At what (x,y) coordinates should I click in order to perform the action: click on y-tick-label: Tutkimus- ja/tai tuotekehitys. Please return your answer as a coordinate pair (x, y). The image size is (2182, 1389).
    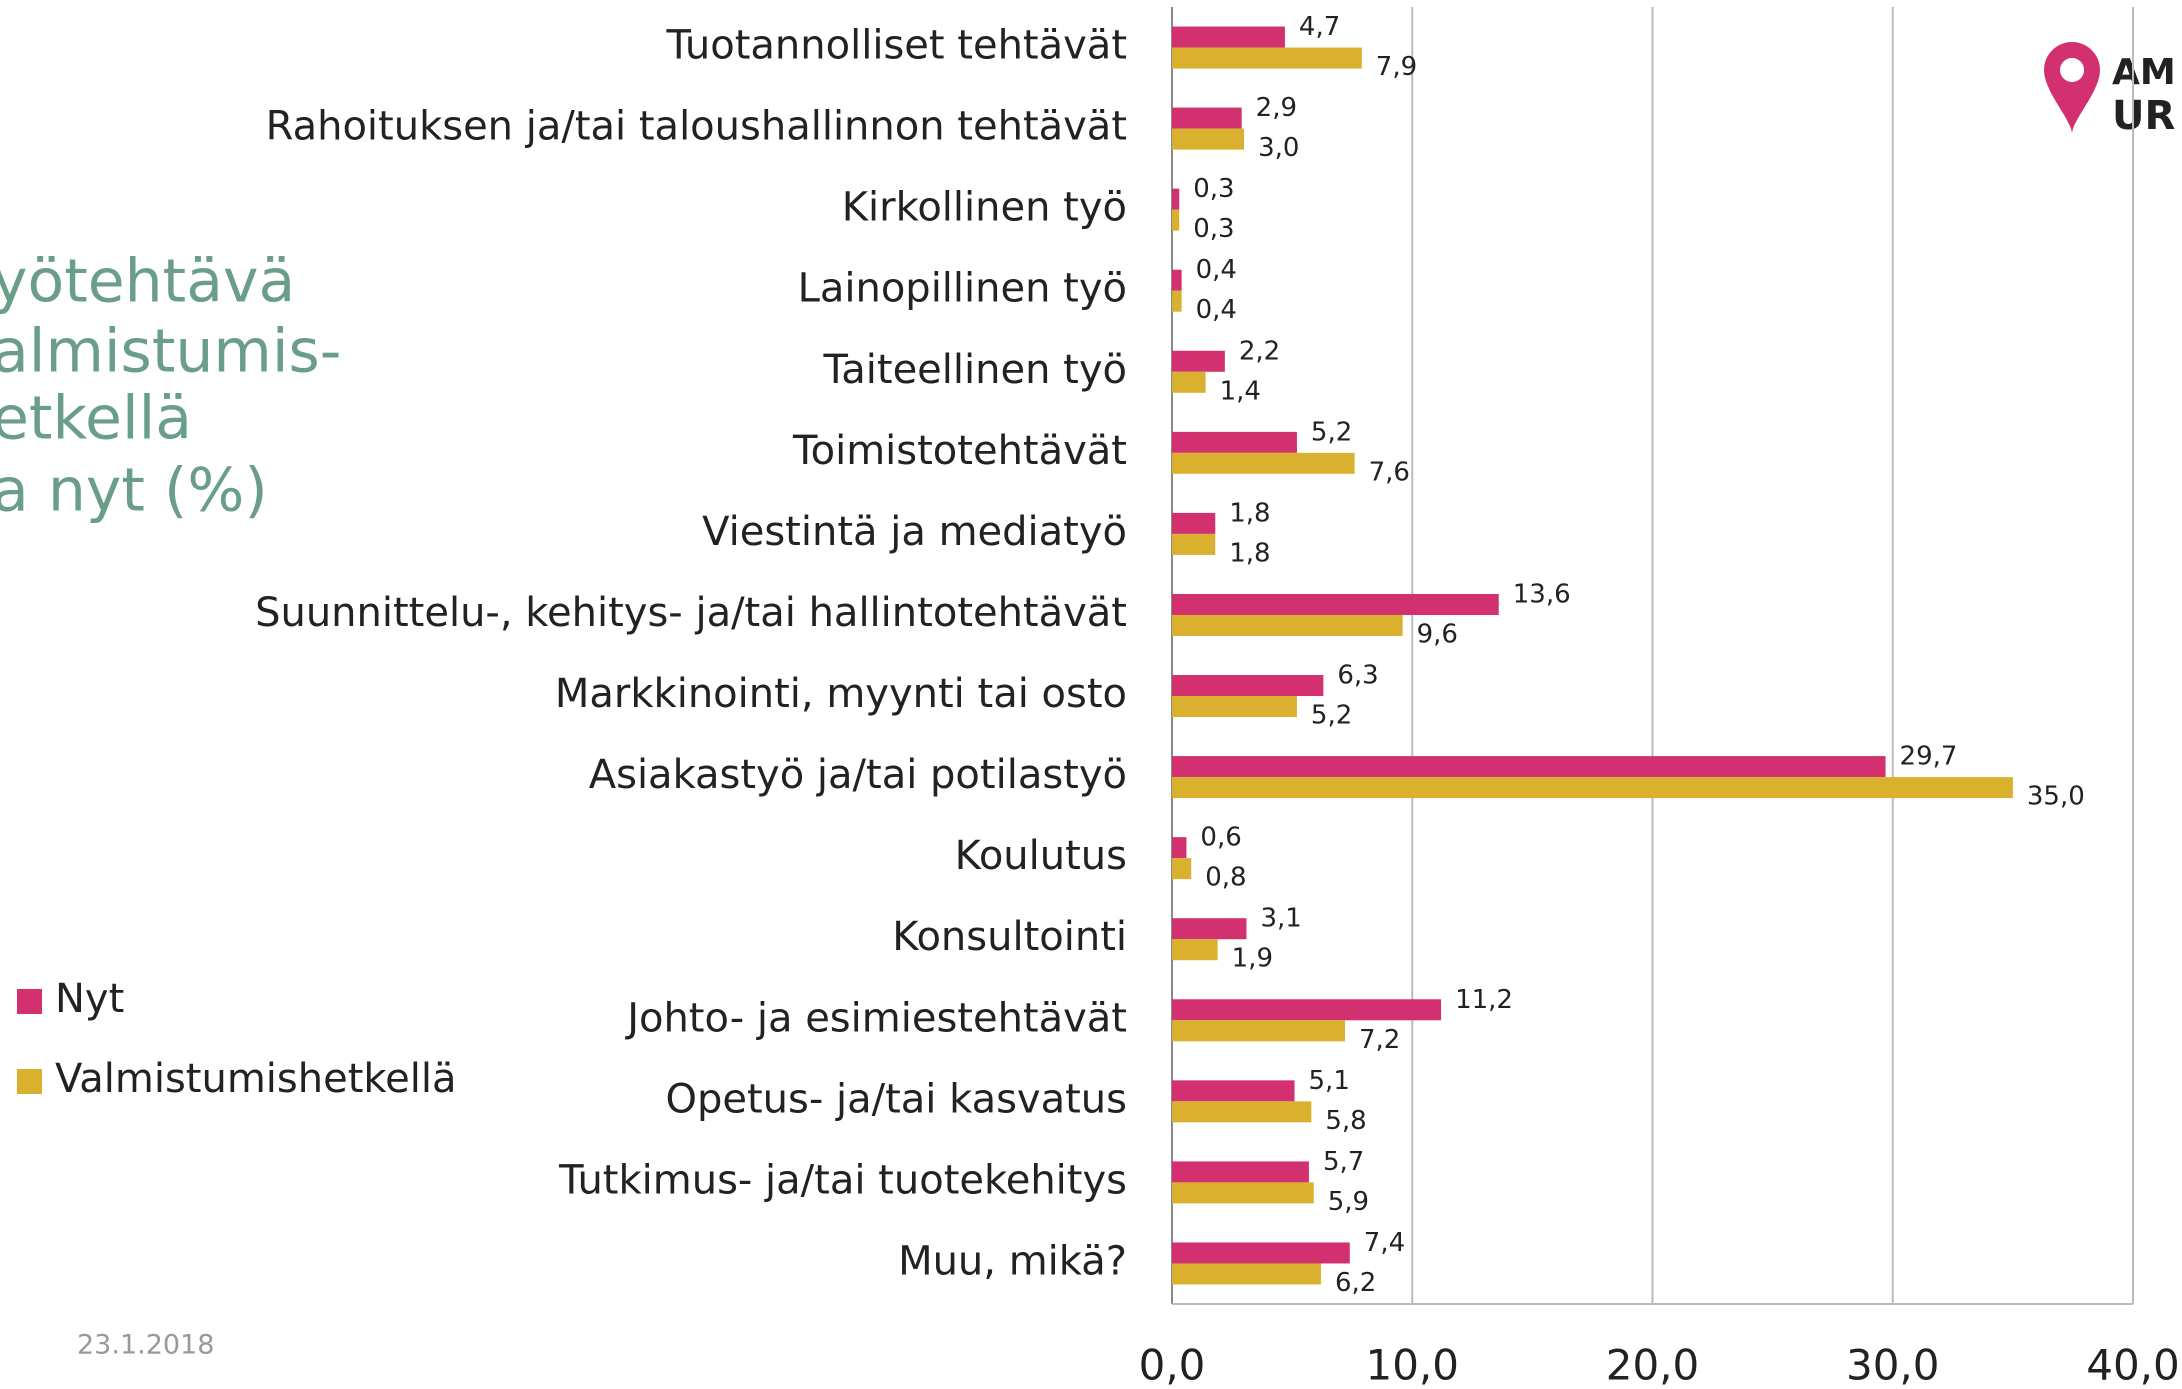
    Looking at the image, I should click on (842, 1180).